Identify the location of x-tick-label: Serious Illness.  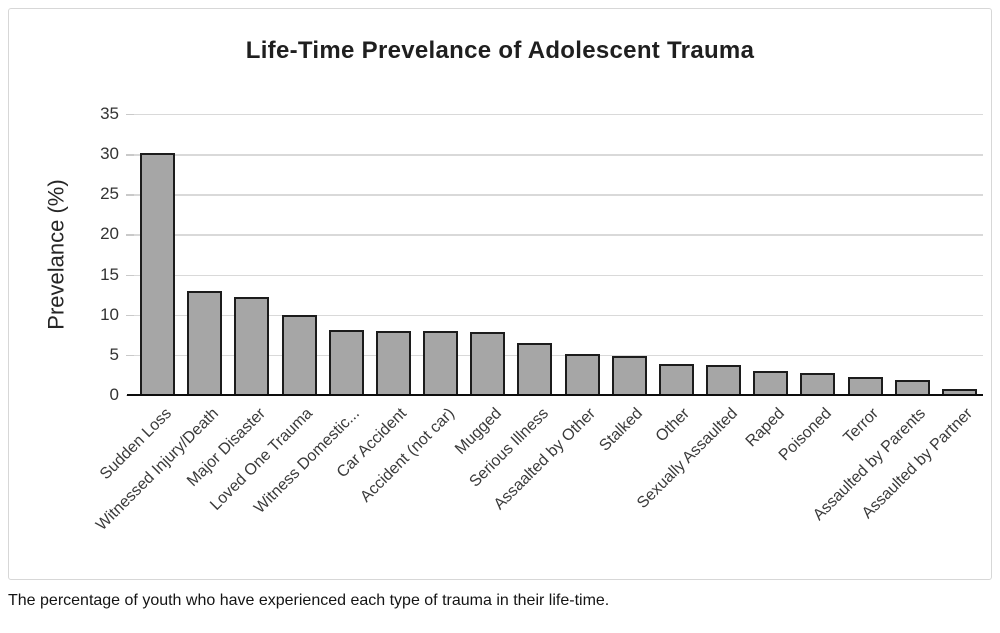
(509, 448).